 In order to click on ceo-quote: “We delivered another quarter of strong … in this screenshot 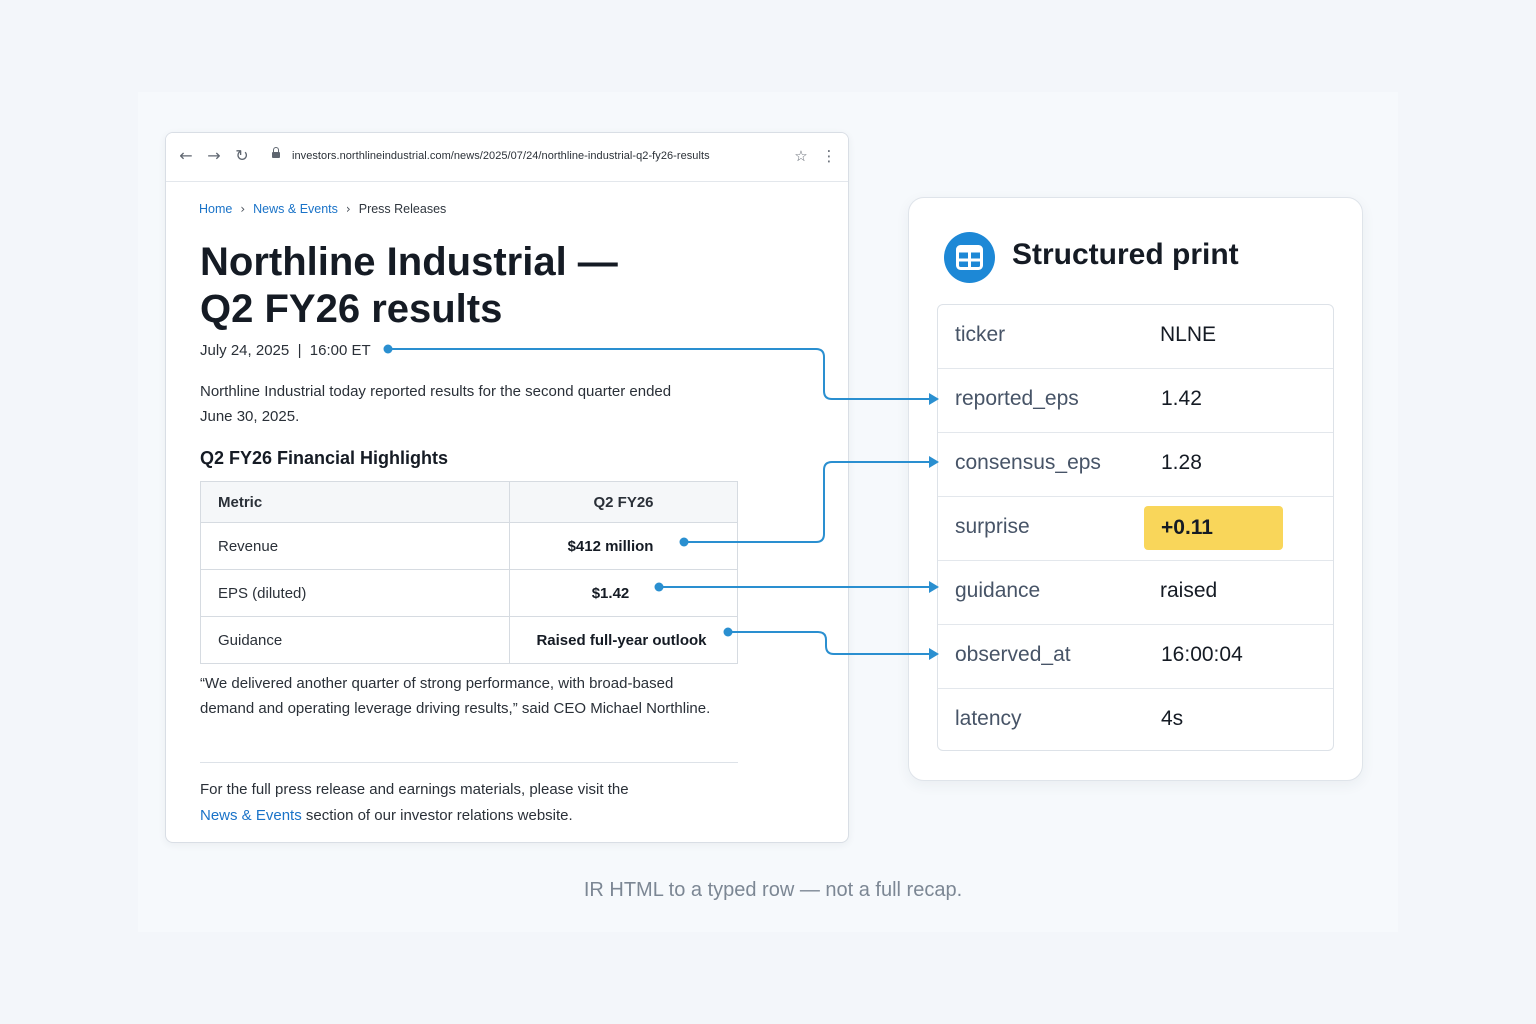, I will do `click(455, 696)`.